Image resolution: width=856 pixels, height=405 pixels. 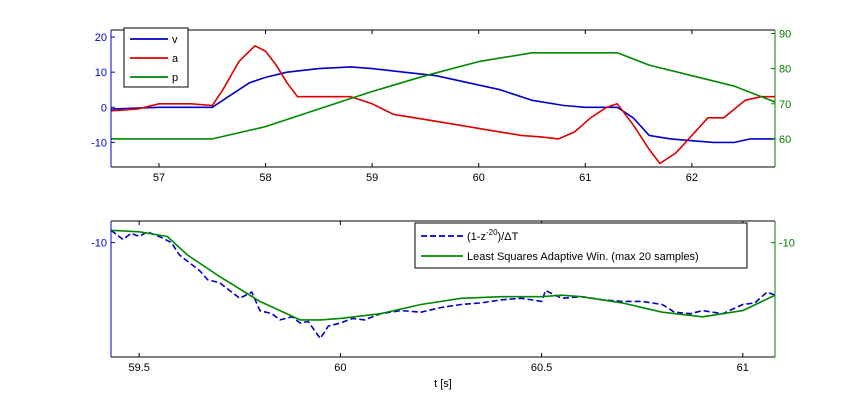 What do you see at coordinates (787, 244) in the screenshot?
I see `right-y-tick-label: -10` at bounding box center [787, 244].